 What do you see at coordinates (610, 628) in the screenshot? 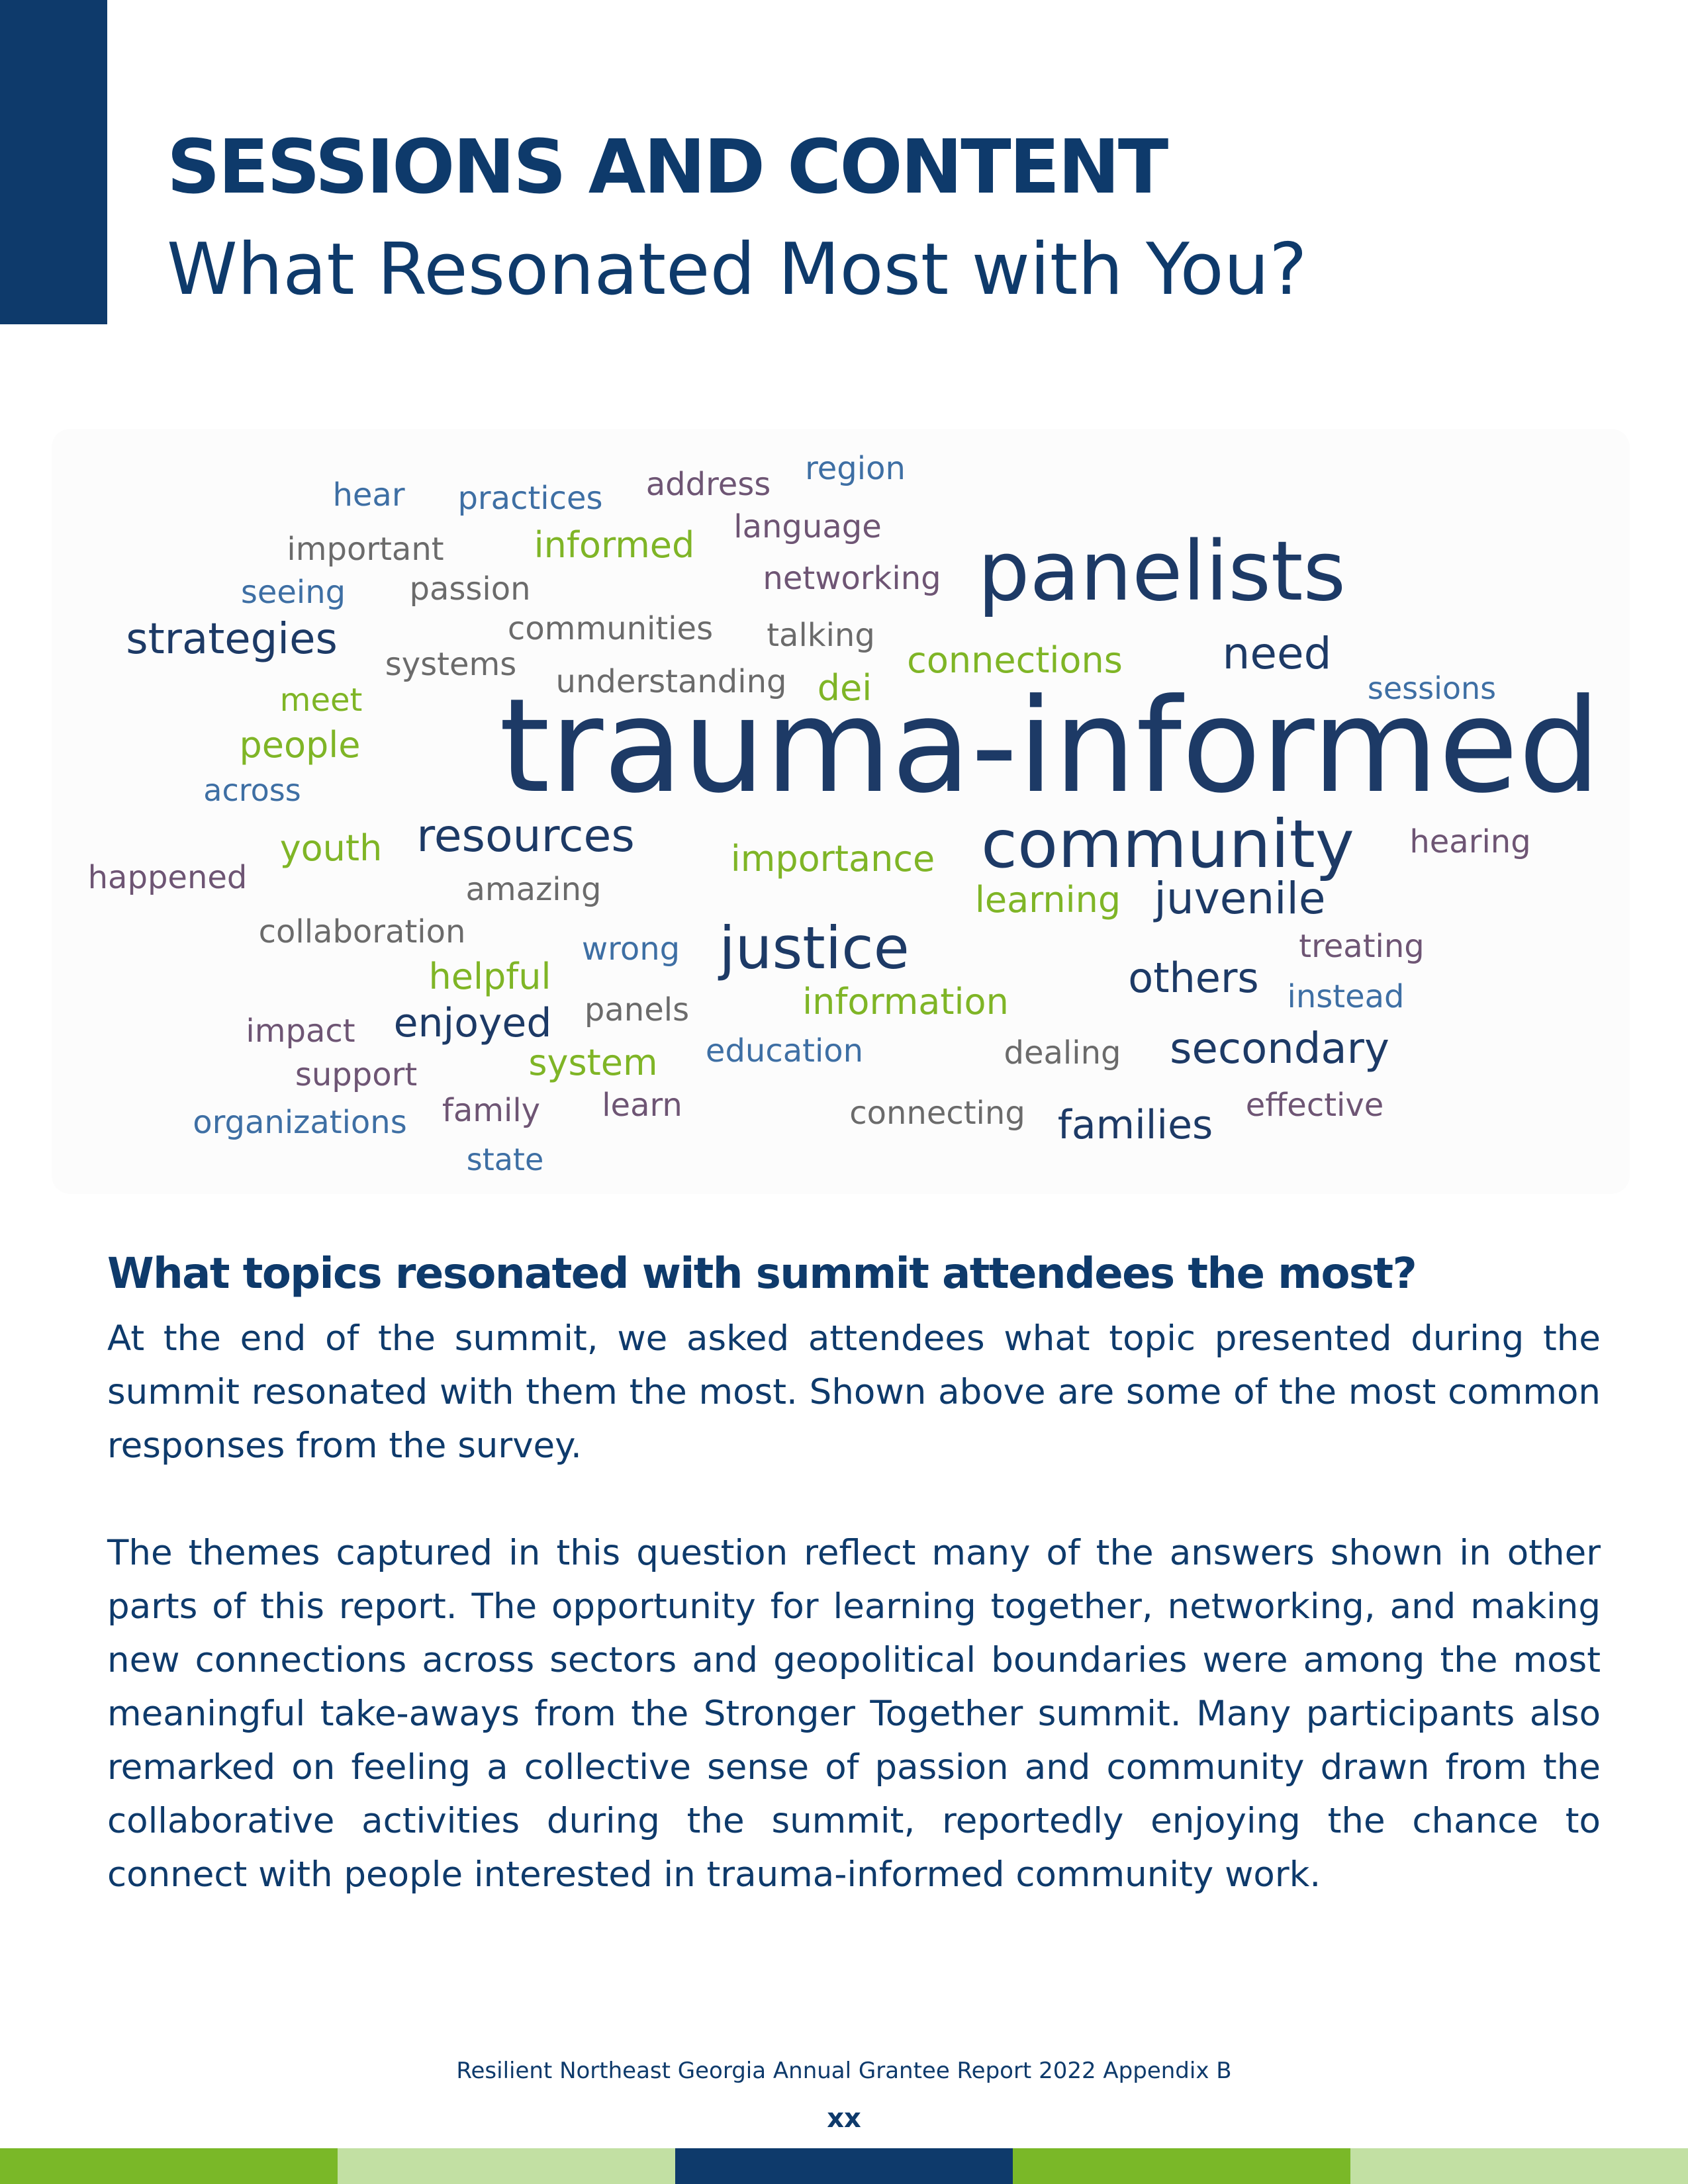
I see `word-cloud-word: communities` at bounding box center [610, 628].